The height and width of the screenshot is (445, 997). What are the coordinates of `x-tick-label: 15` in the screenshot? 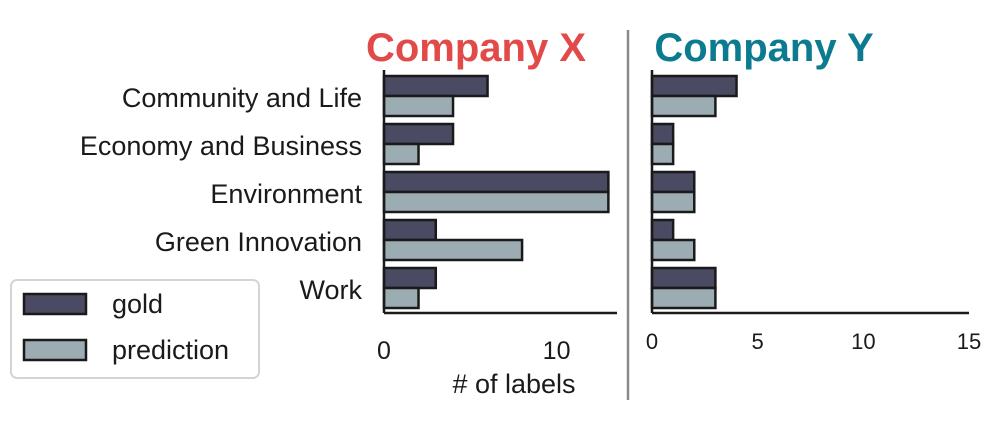 It's located at (969, 341).